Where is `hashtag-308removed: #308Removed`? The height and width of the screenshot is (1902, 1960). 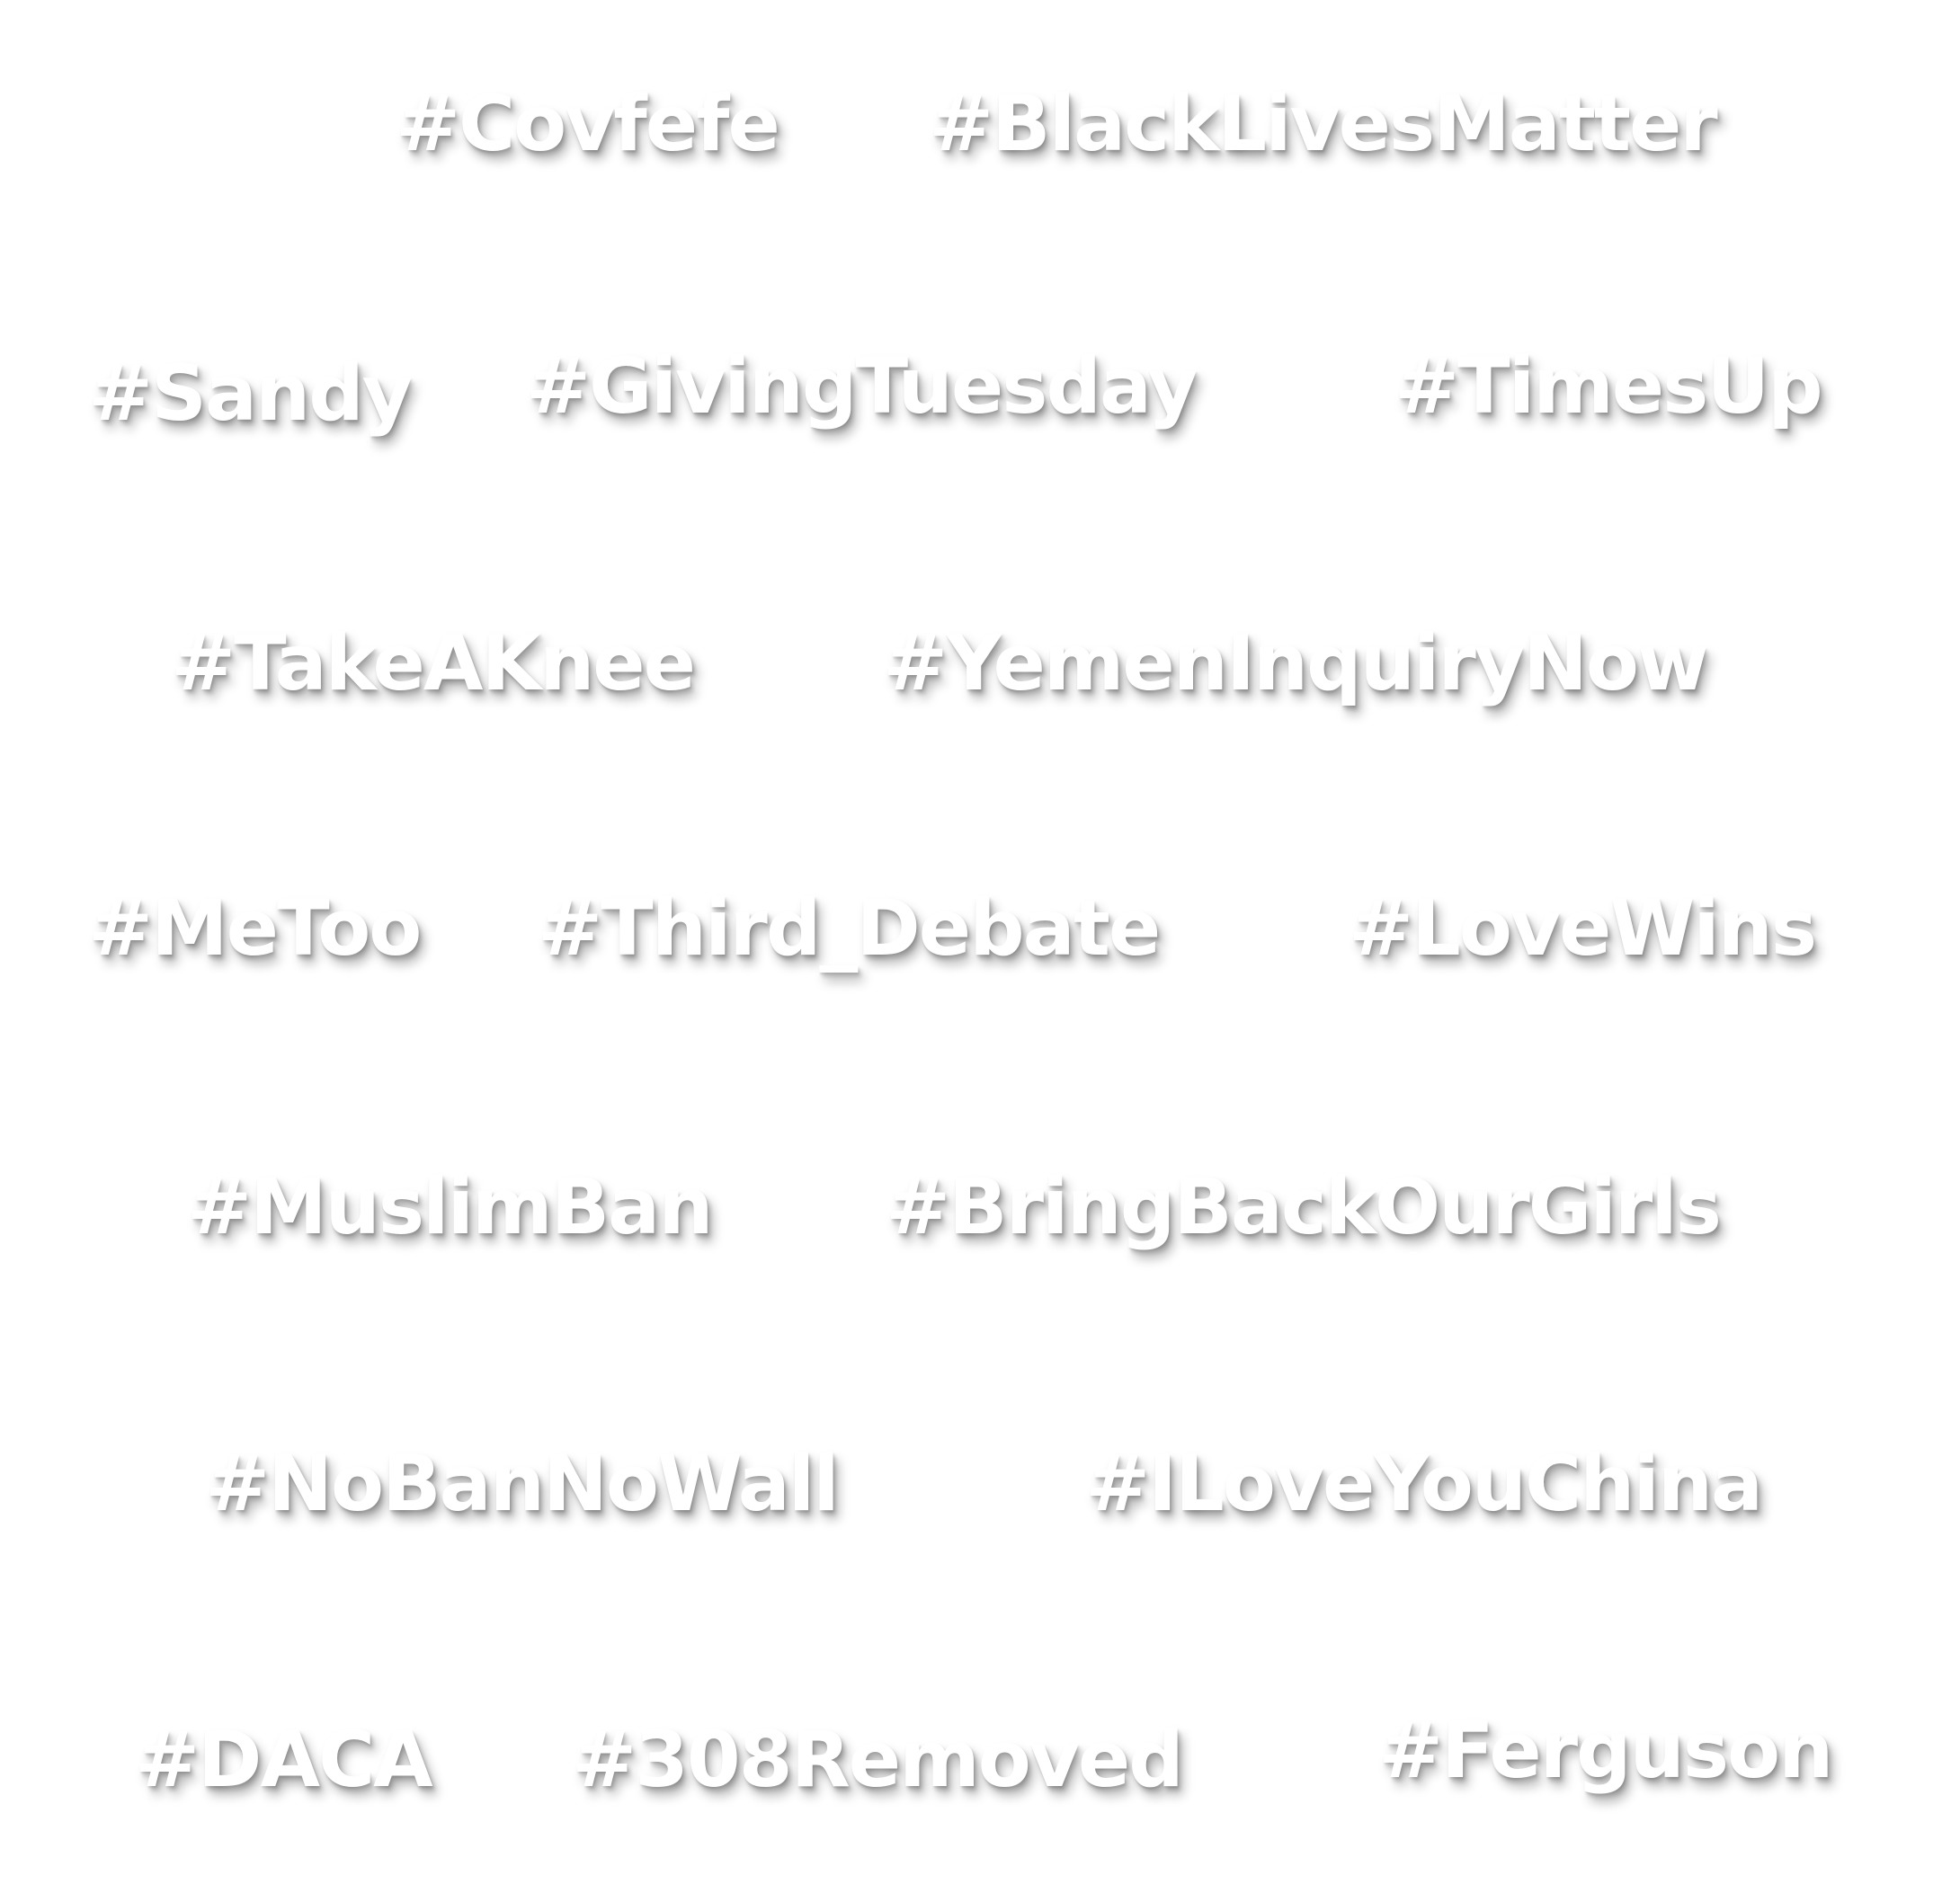
hashtag-308removed: #308Removed is located at coordinates (878, 1760).